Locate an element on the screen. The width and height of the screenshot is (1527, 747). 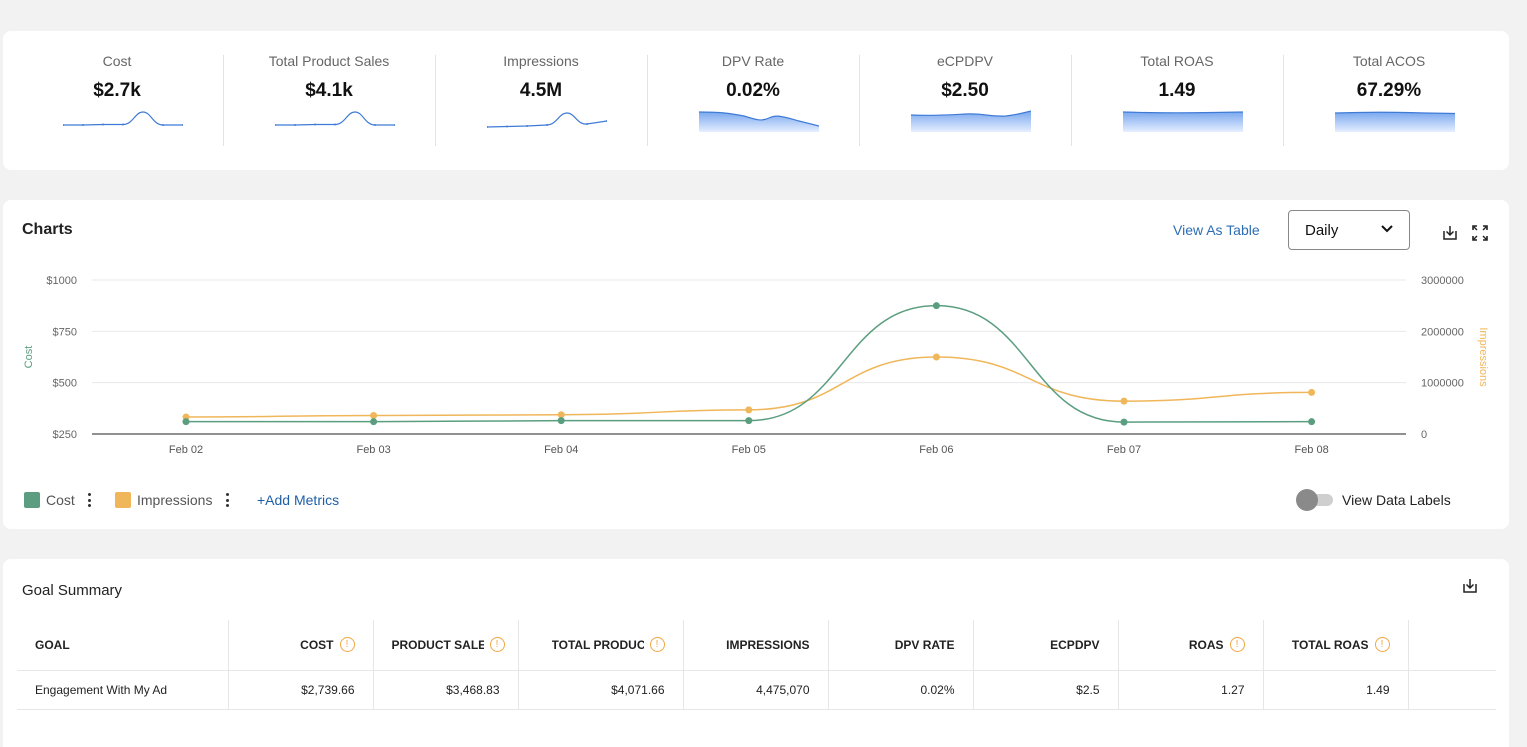
x-tick-label: Feb 04 is located at coordinates (561, 450).